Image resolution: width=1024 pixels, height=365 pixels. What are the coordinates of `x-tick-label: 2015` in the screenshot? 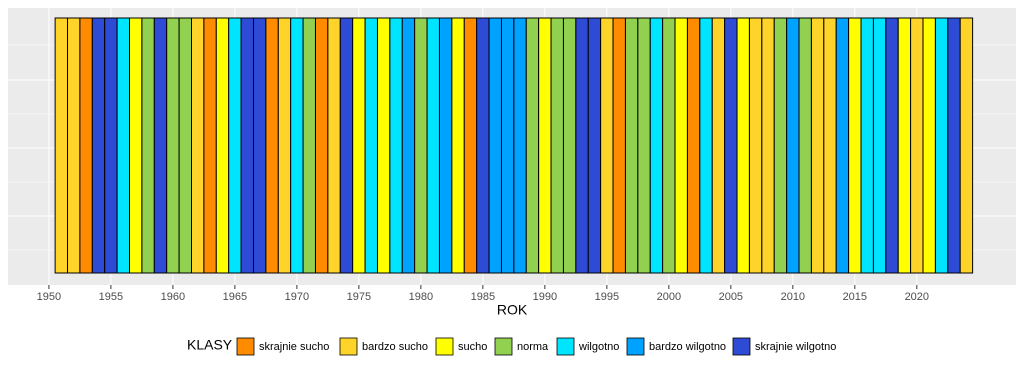 It's located at (855, 297).